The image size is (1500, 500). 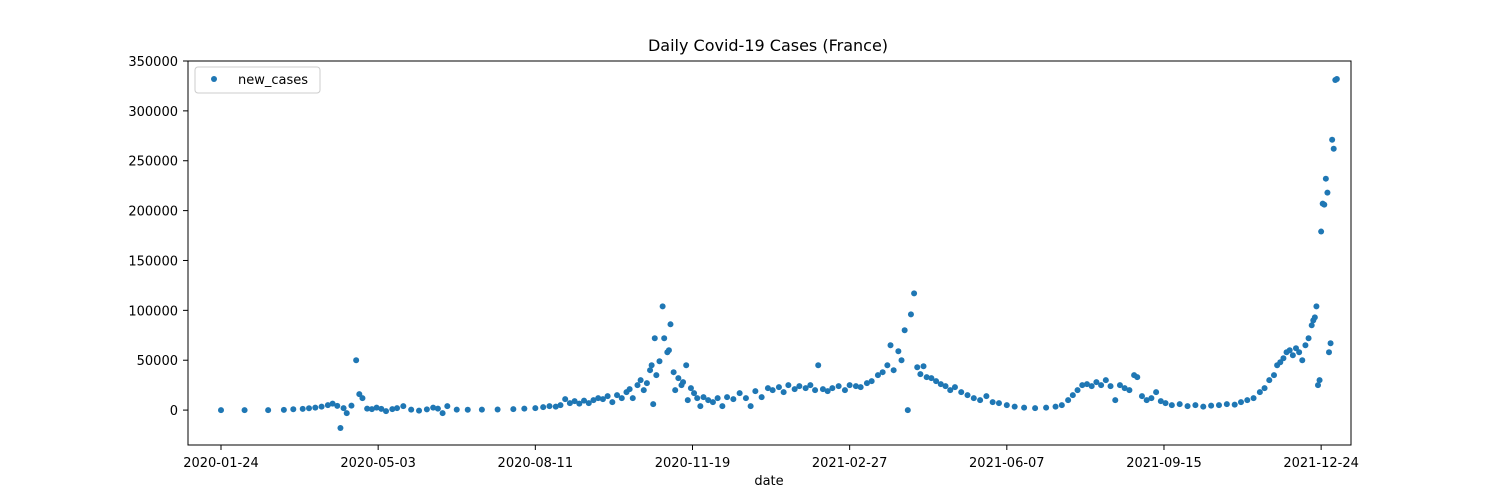 I want to click on y-tick-label: 200000, so click(x=153, y=212).